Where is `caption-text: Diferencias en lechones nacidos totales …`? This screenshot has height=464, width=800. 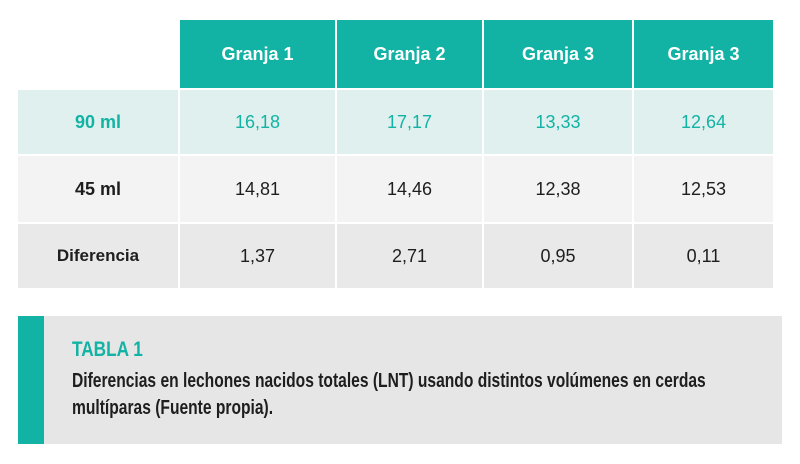
caption-text: Diferencias en lechones nacidos totales … is located at coordinates (389, 394).